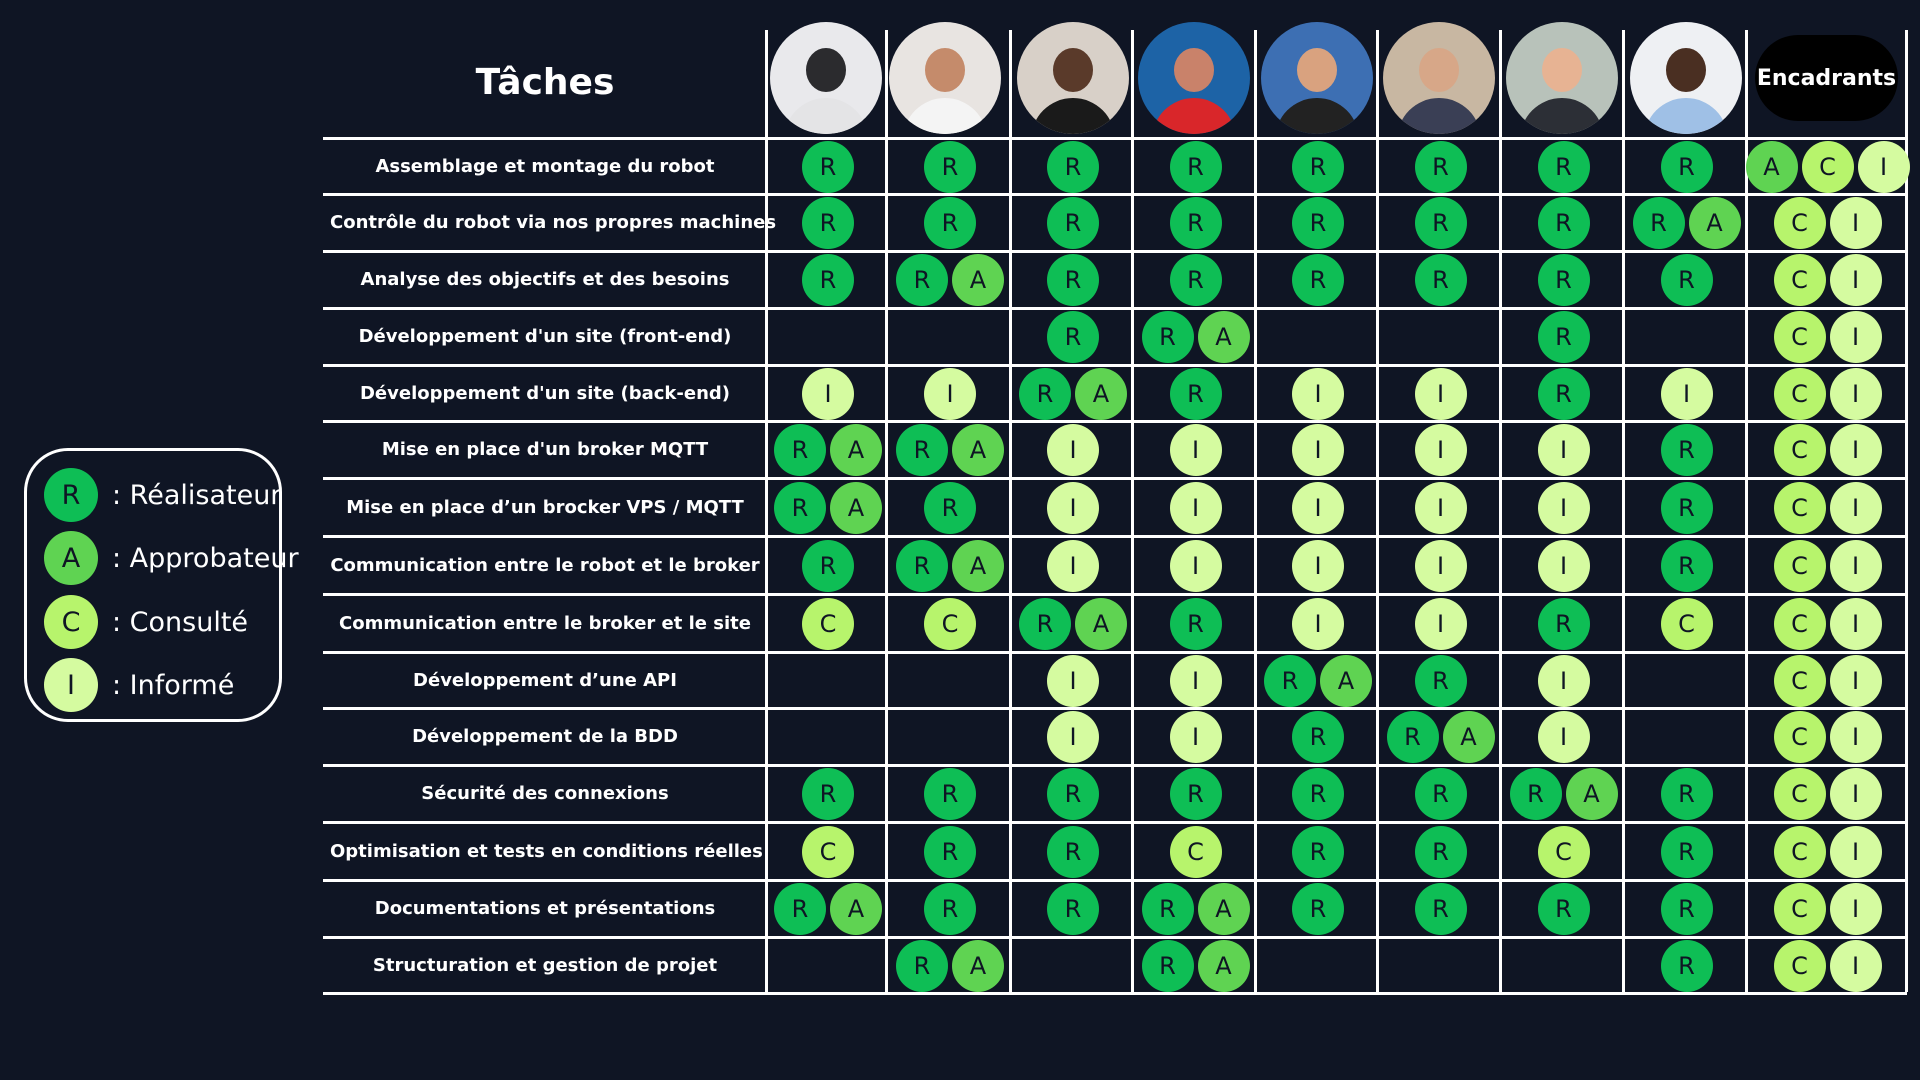 This screenshot has width=1920, height=1080. I want to click on avatar-head, so click(1686, 70).